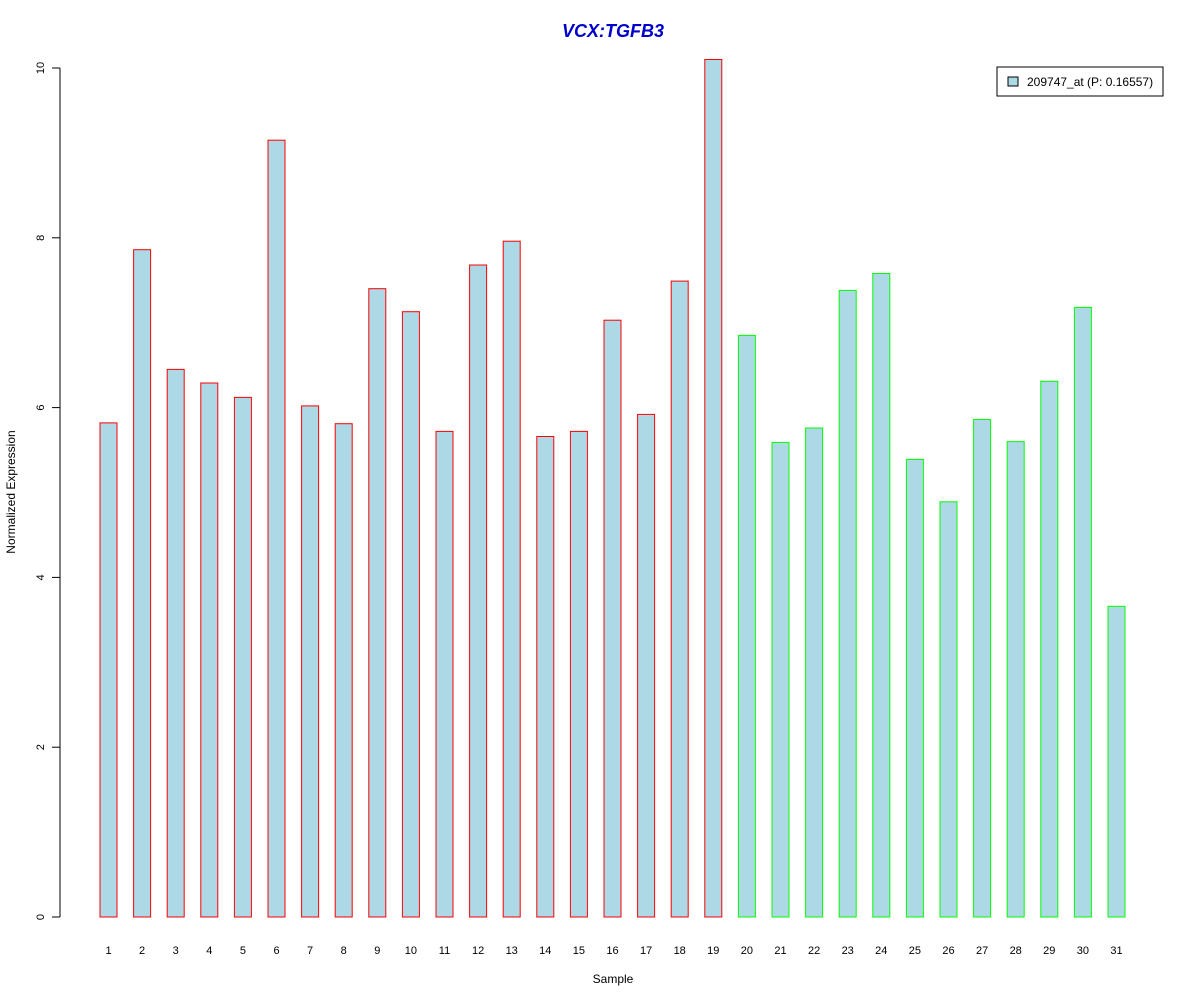 This screenshot has height=1000, width=1200. I want to click on x-tick-label: 13, so click(512, 951).